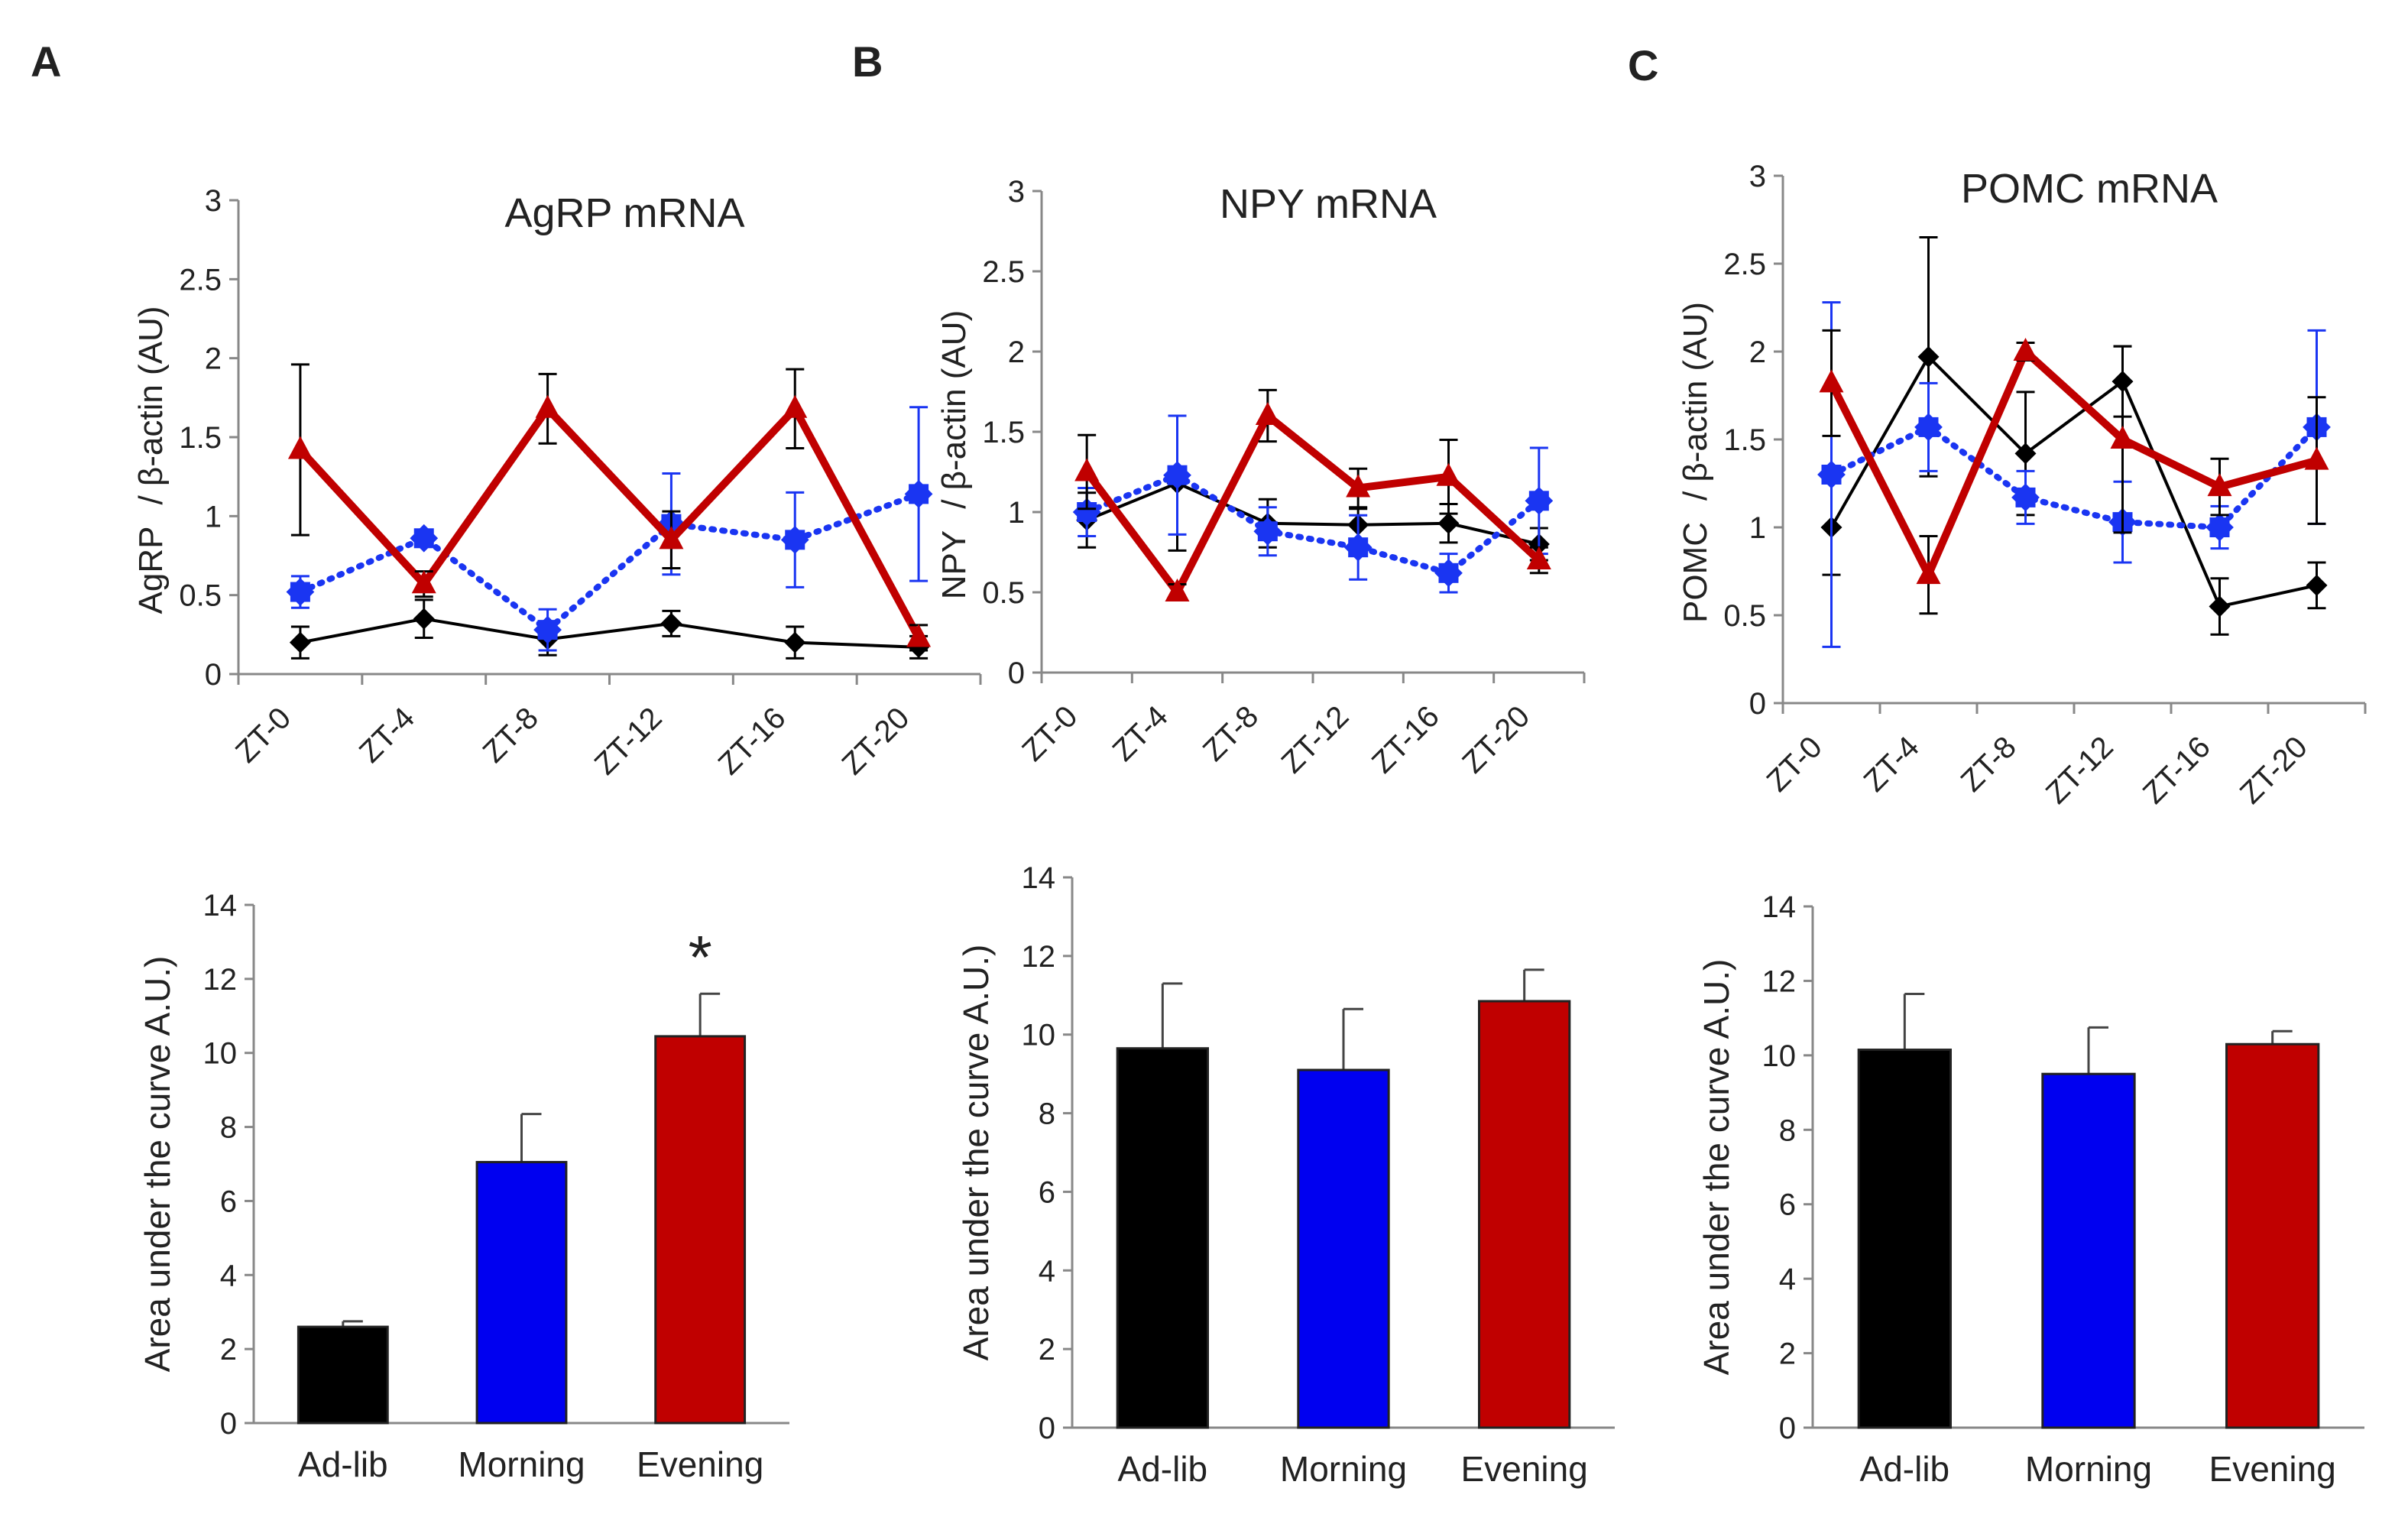 The width and height of the screenshot is (2408, 1527). I want to click on panel-c-bar-ytick-label: 14, so click(1779, 907).